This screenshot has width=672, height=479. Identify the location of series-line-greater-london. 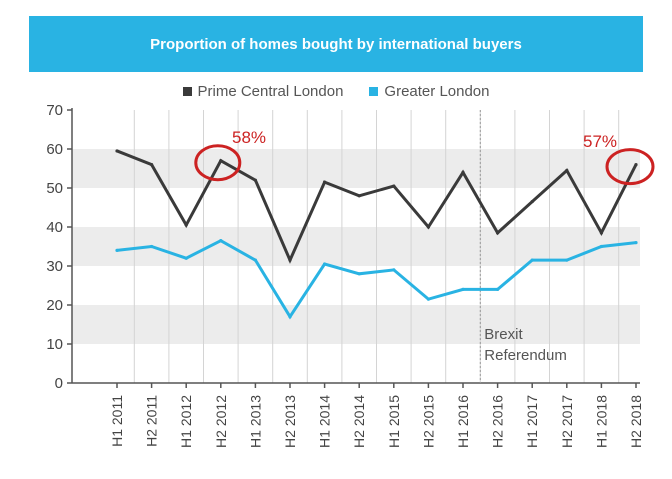
(376, 279).